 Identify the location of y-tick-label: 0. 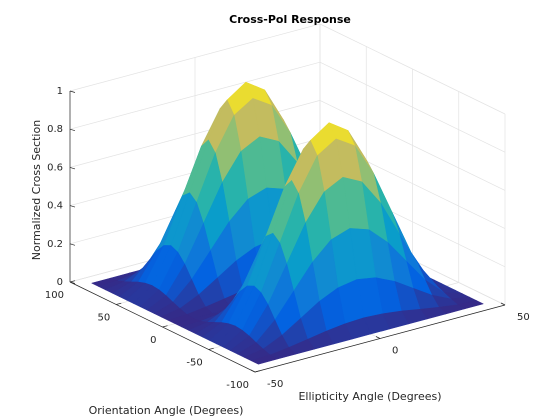
(153, 340).